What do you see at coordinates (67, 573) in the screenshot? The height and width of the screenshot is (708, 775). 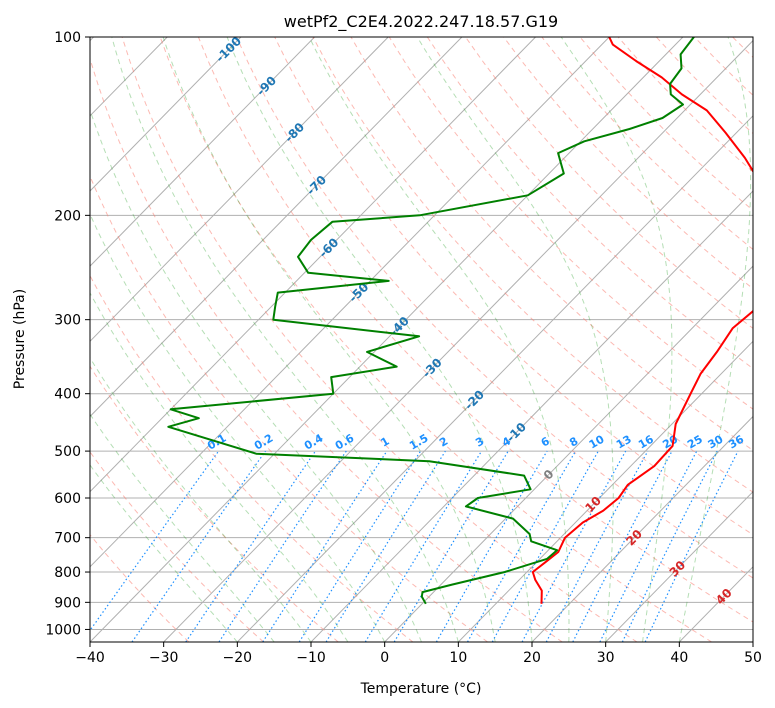 I see `y-tick-label: 800` at bounding box center [67, 573].